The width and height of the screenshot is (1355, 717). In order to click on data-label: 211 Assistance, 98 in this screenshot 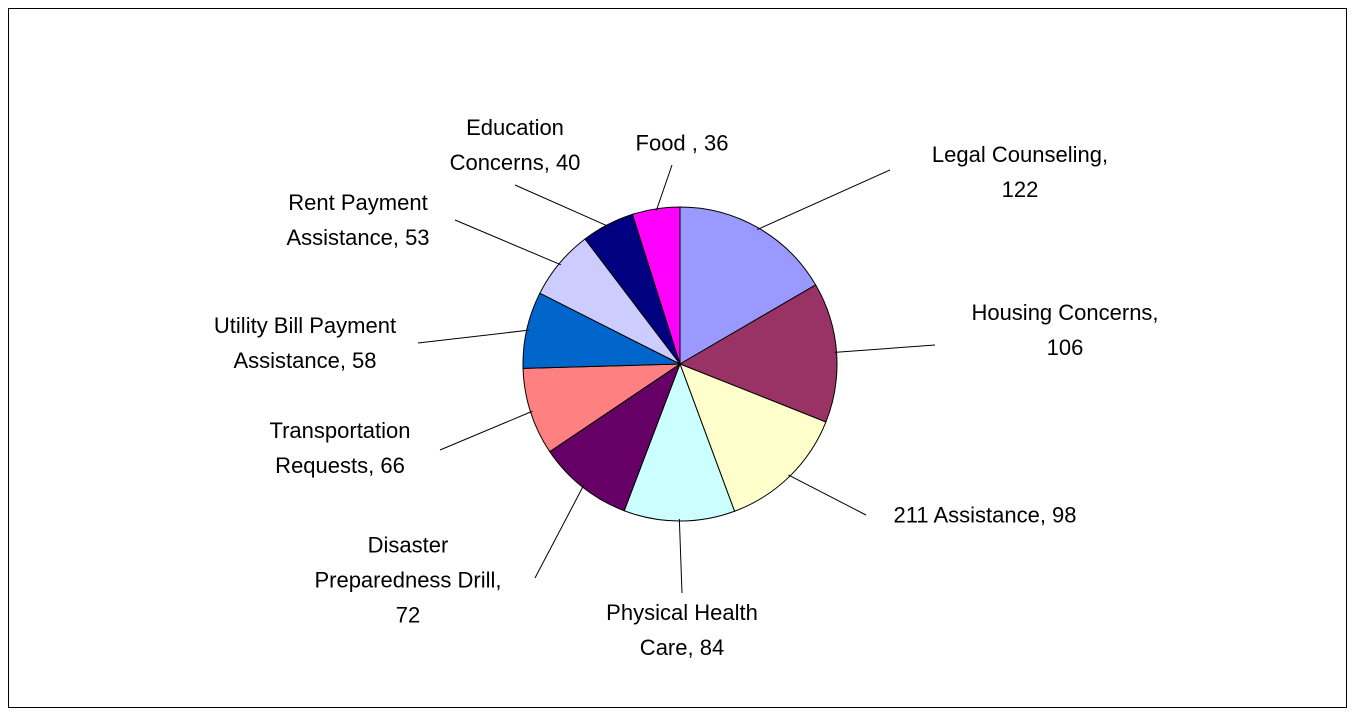, I will do `click(985, 515)`.